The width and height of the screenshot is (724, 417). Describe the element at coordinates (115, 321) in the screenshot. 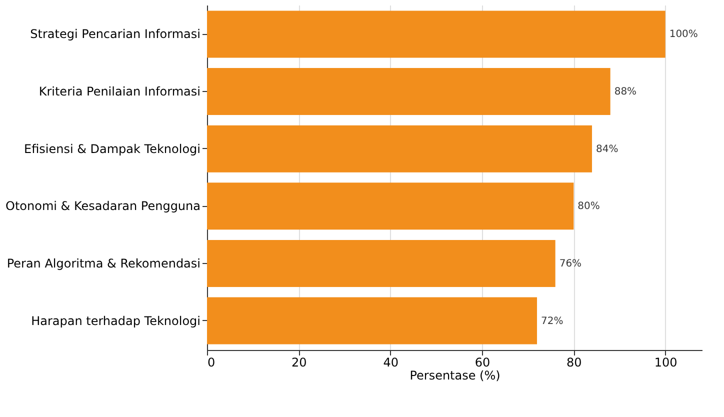

I see `y-tick-label: Harapan terhadap Teknologi` at that location.